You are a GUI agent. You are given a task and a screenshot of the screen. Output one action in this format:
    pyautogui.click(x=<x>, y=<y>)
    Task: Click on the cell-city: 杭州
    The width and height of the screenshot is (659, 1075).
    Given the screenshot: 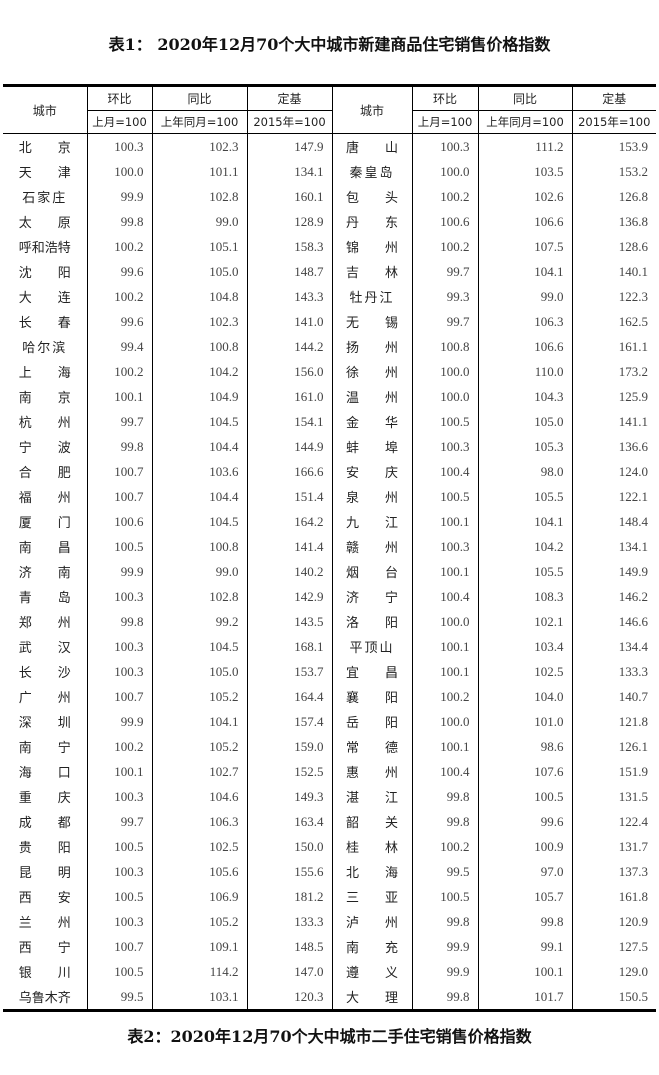 What is the action you would take?
    pyautogui.click(x=45, y=421)
    